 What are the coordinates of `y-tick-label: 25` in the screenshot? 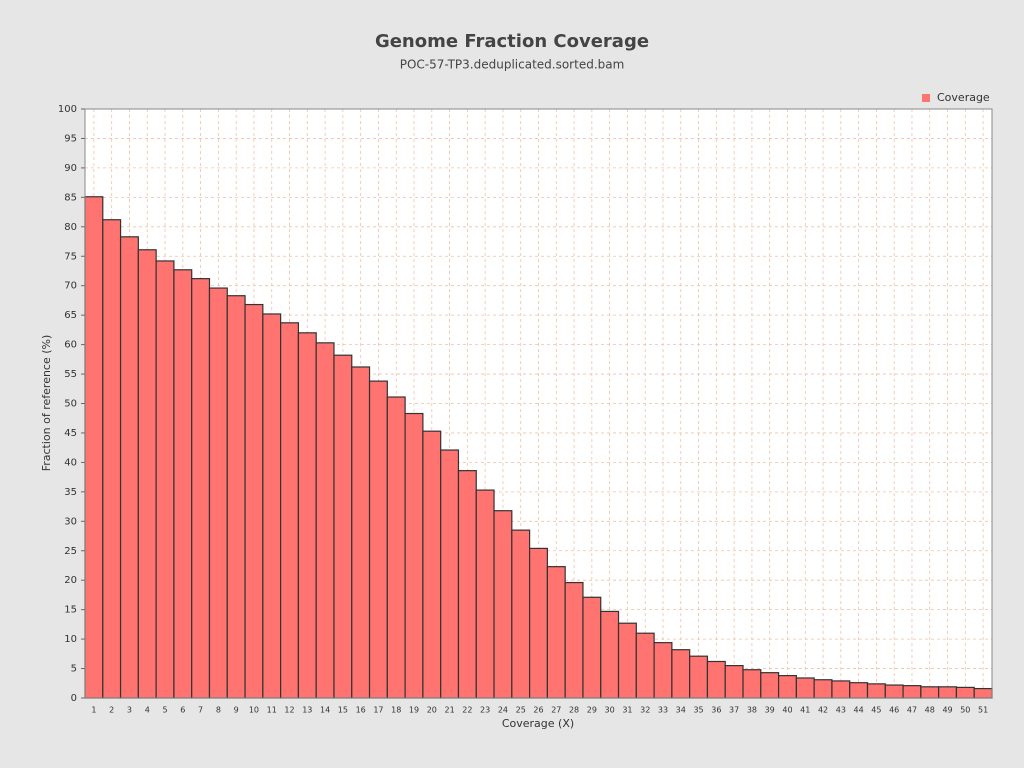 It's located at (70, 551).